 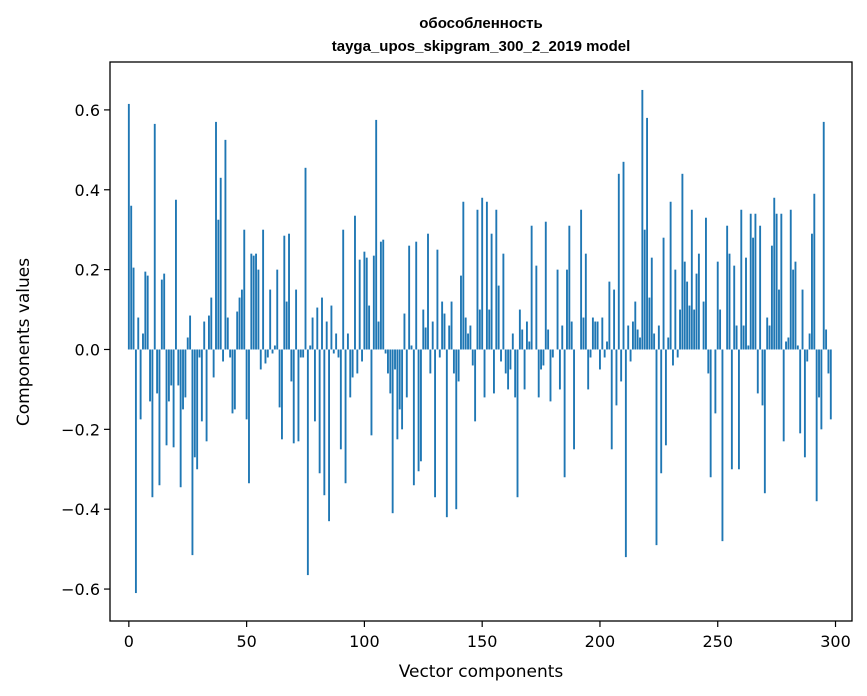 I want to click on x-axis-label: Vector components, so click(x=481, y=672).